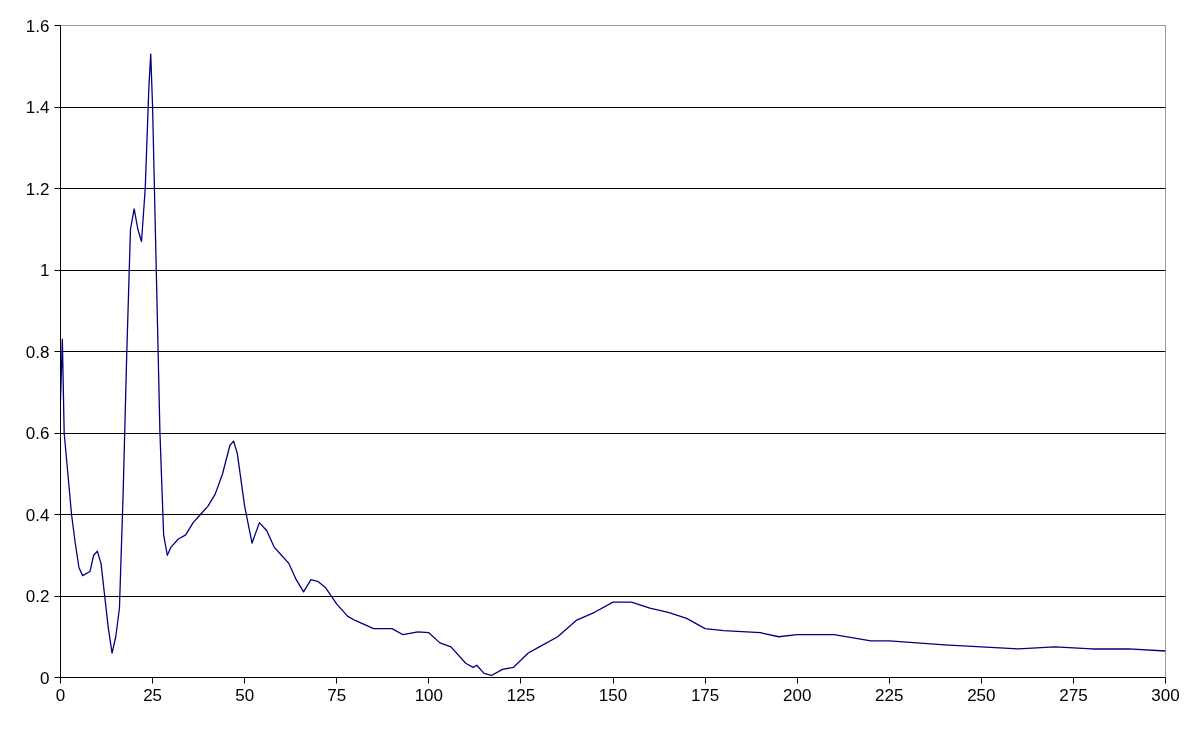 The height and width of the screenshot is (729, 1201). What do you see at coordinates (797, 695) in the screenshot?
I see `x-tick-label: 200` at bounding box center [797, 695].